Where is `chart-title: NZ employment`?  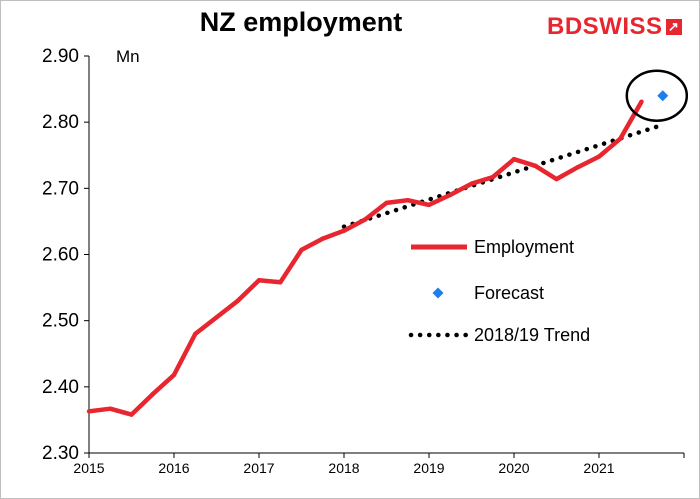
chart-title: NZ employment is located at coordinates (301, 22).